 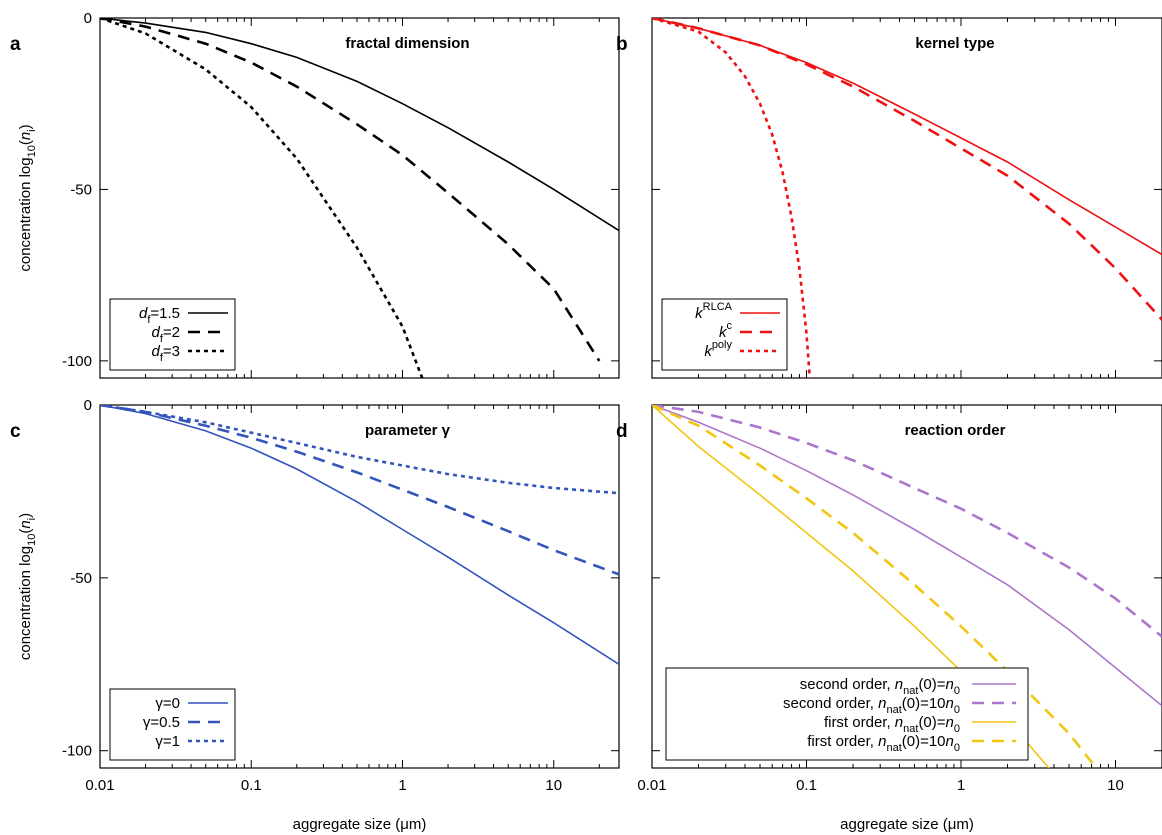 What do you see at coordinates (161, 722) in the screenshot?
I see `legend-label: γ=0.5` at bounding box center [161, 722].